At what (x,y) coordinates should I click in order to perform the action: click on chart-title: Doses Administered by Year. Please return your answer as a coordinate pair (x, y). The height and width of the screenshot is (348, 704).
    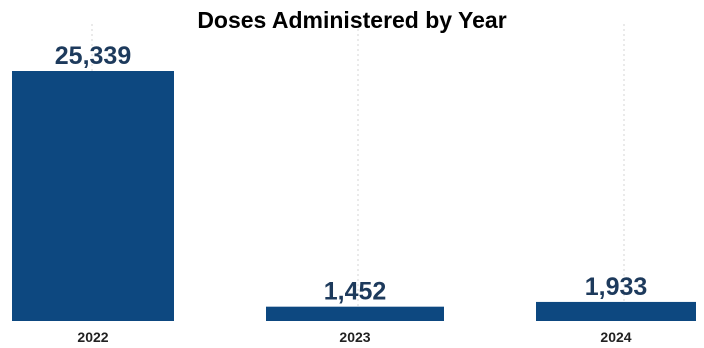
    Looking at the image, I should click on (351, 20).